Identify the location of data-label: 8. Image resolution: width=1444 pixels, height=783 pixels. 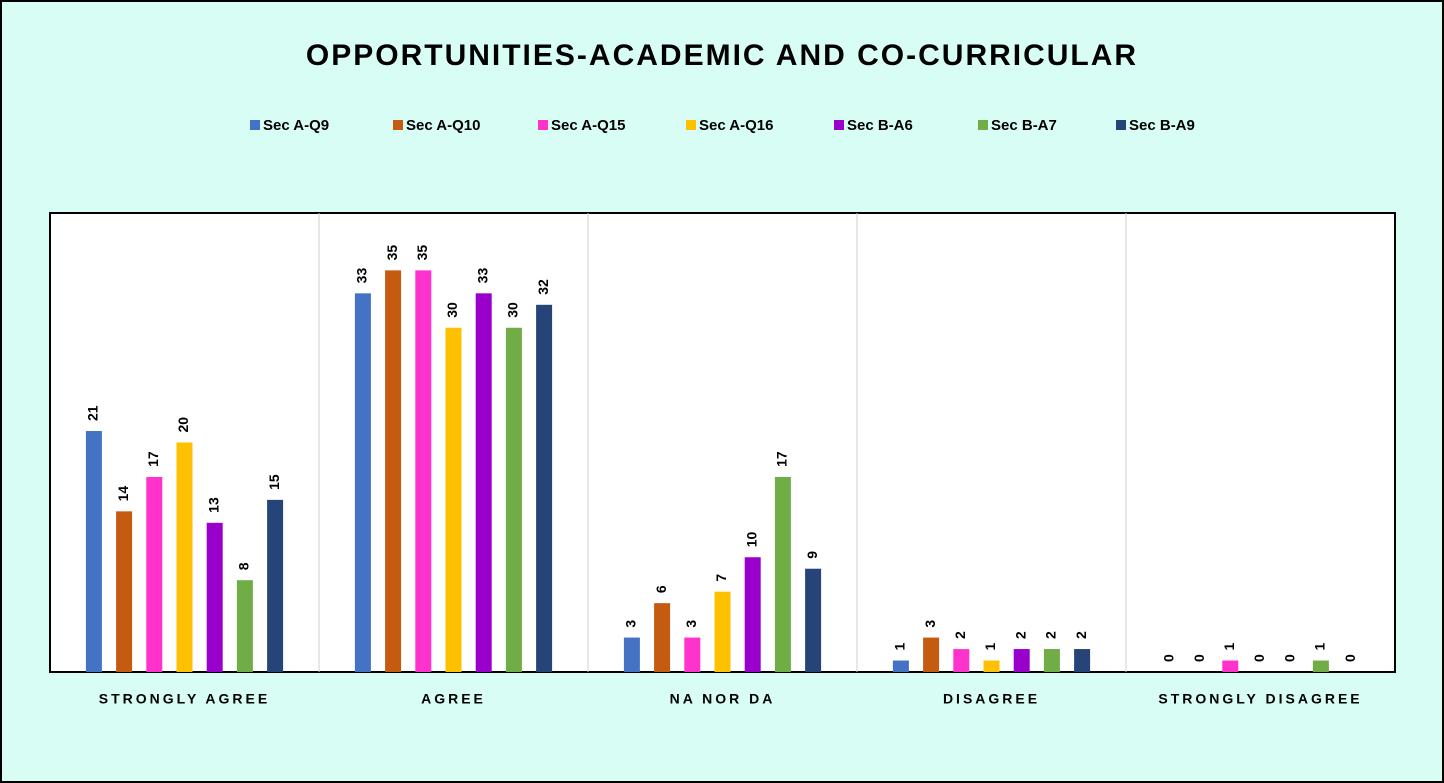
(244, 566).